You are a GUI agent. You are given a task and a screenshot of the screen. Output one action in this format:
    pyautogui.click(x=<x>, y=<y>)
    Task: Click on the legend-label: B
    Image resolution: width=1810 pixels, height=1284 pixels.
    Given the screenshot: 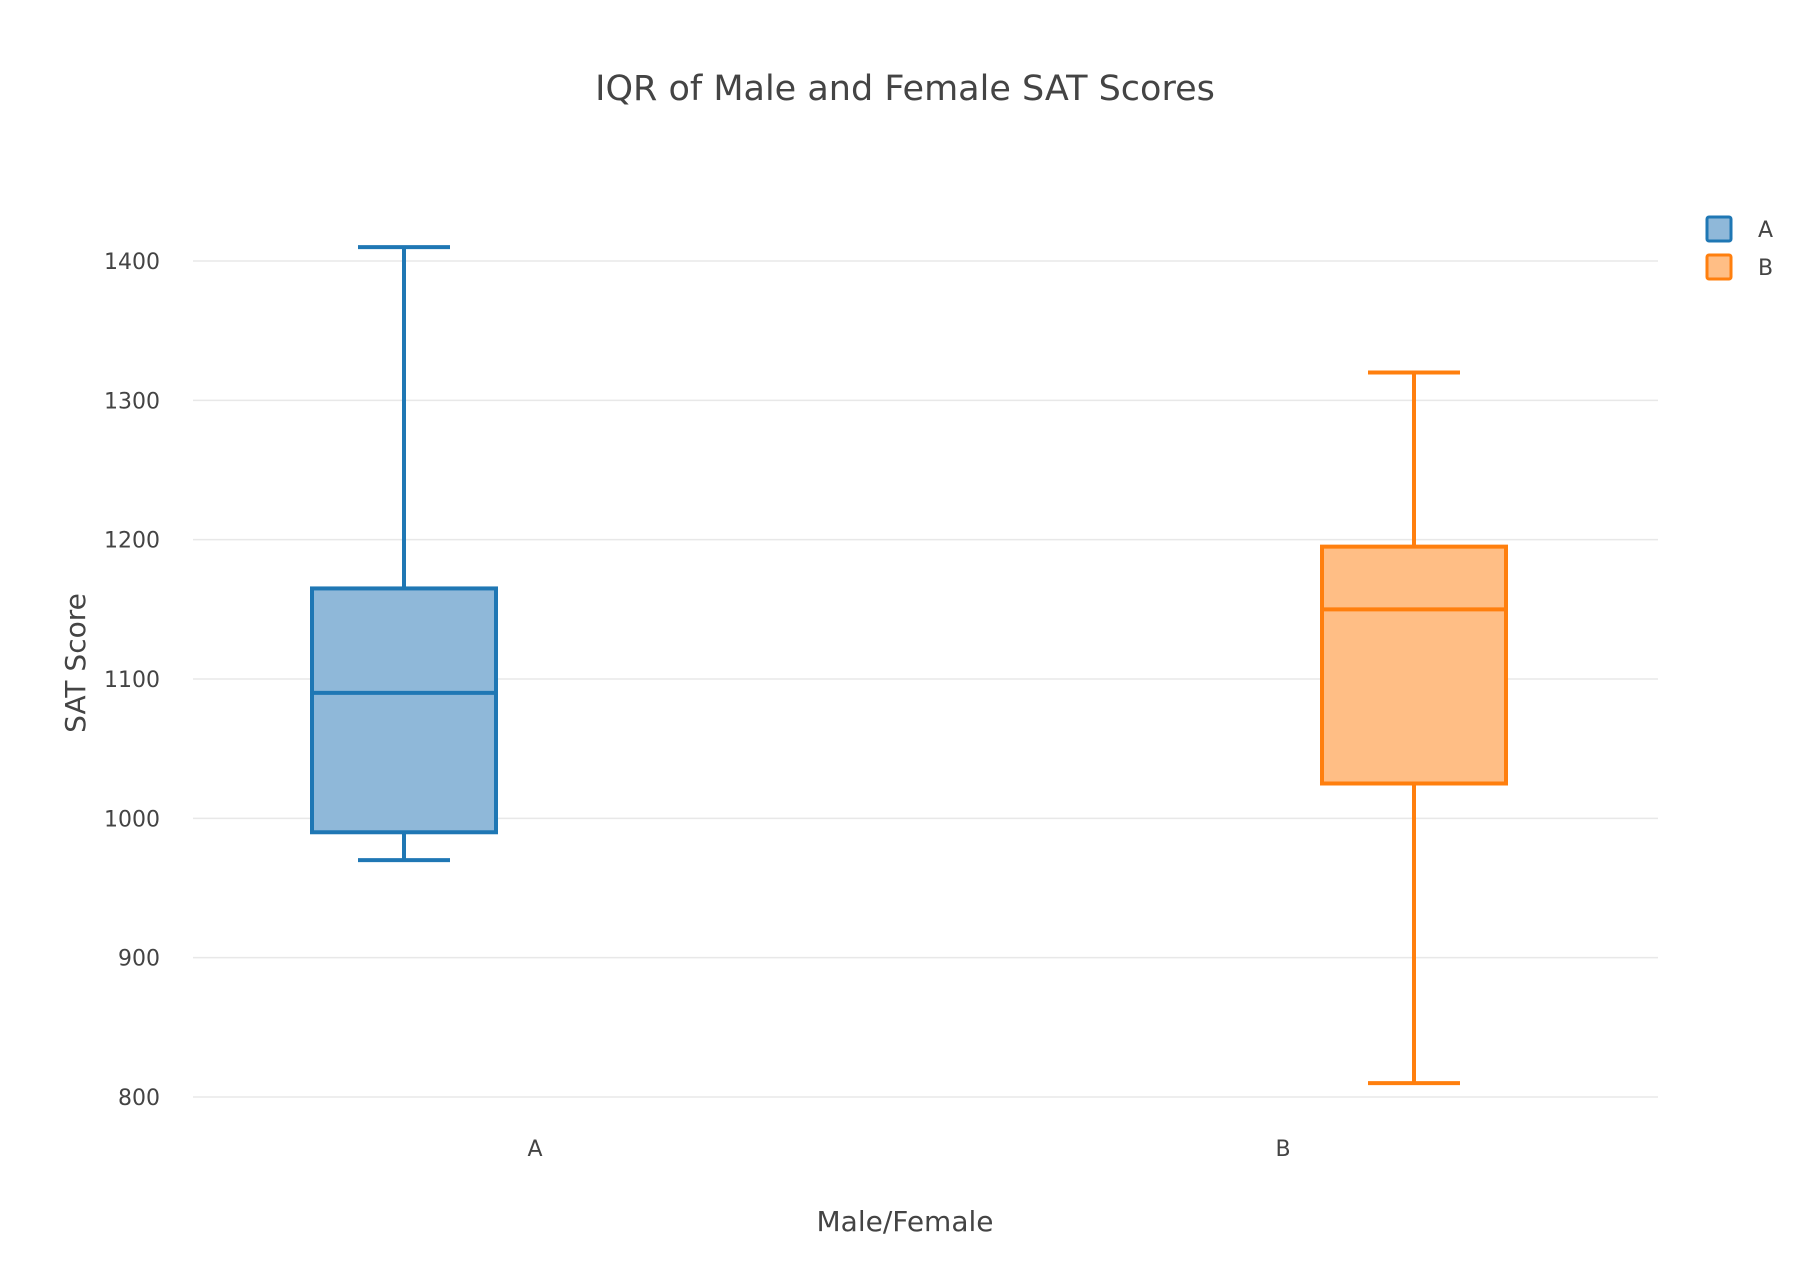 What is the action you would take?
    pyautogui.click(x=1765, y=268)
    